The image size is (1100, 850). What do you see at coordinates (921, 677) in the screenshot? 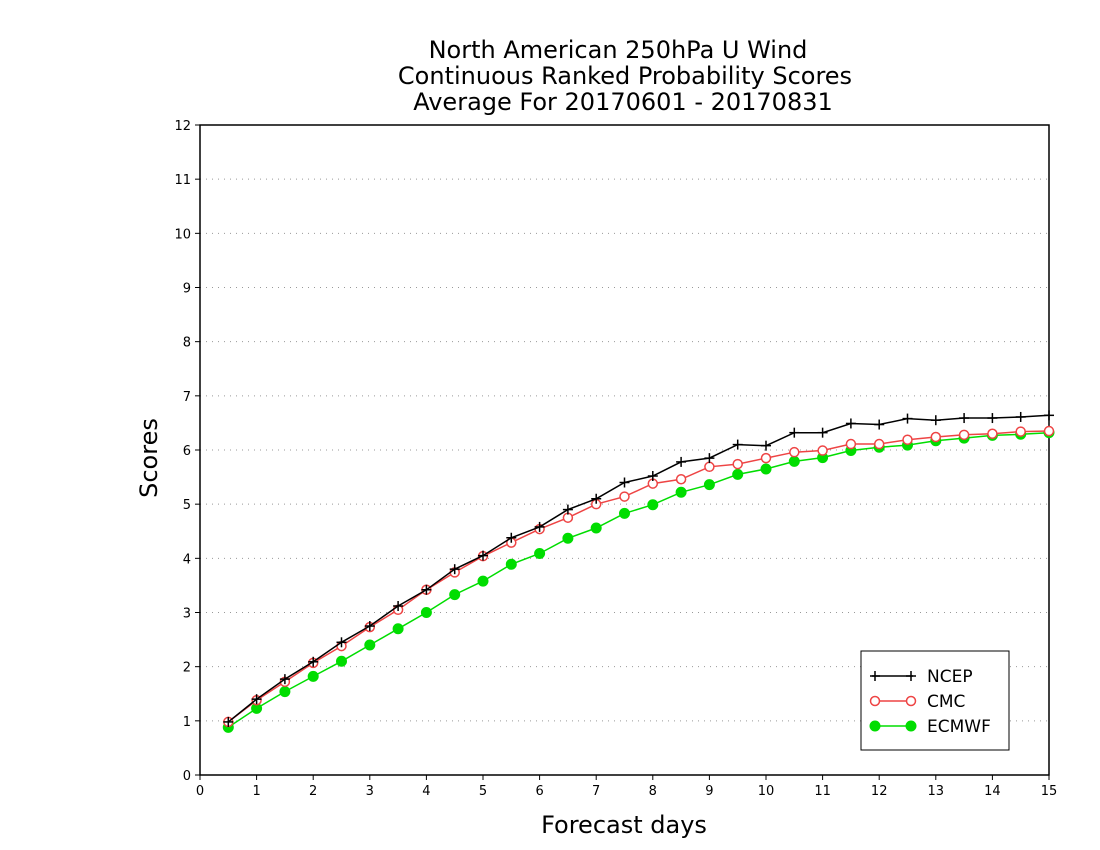
I see `legend-item-ncep: NCEP` at bounding box center [921, 677].